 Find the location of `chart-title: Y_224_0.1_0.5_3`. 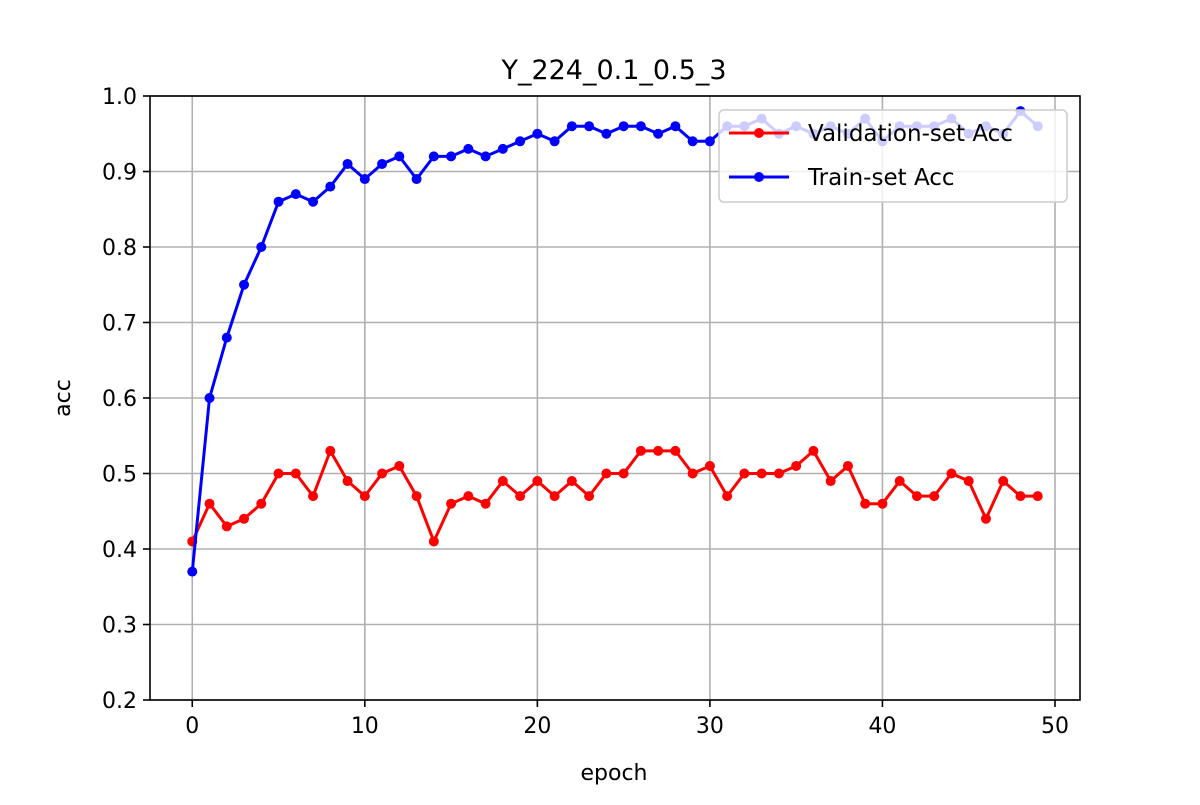

chart-title: Y_224_0.1_0.5_3 is located at coordinates (613, 70).